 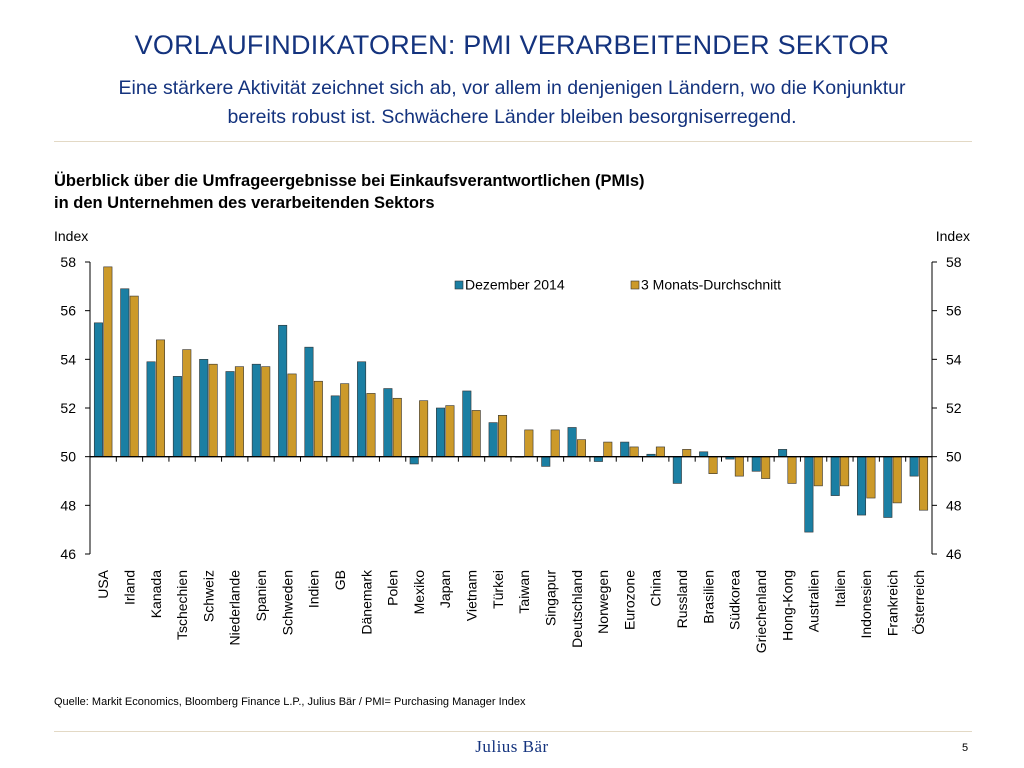 I want to click on x-tick-label: Frankreich, so click(x=893, y=603).